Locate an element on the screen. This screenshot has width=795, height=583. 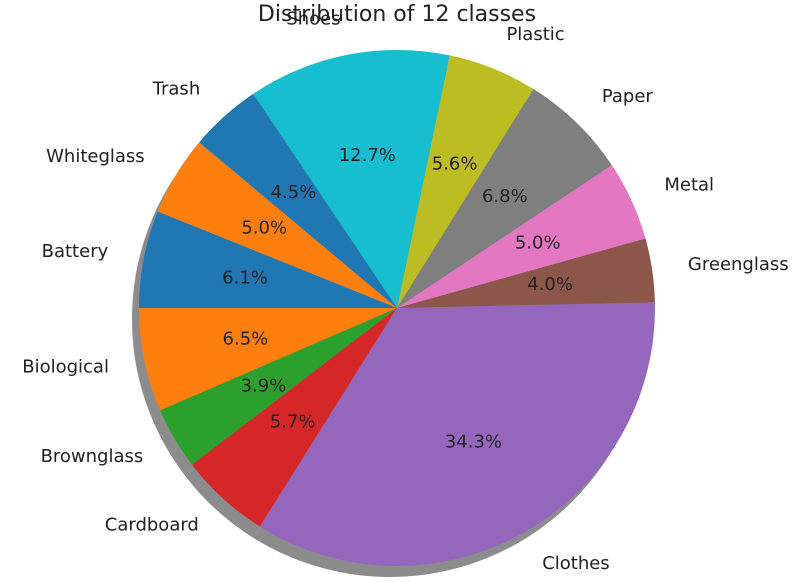
chart-title: Distribution of 12 classes is located at coordinates (397, 14).